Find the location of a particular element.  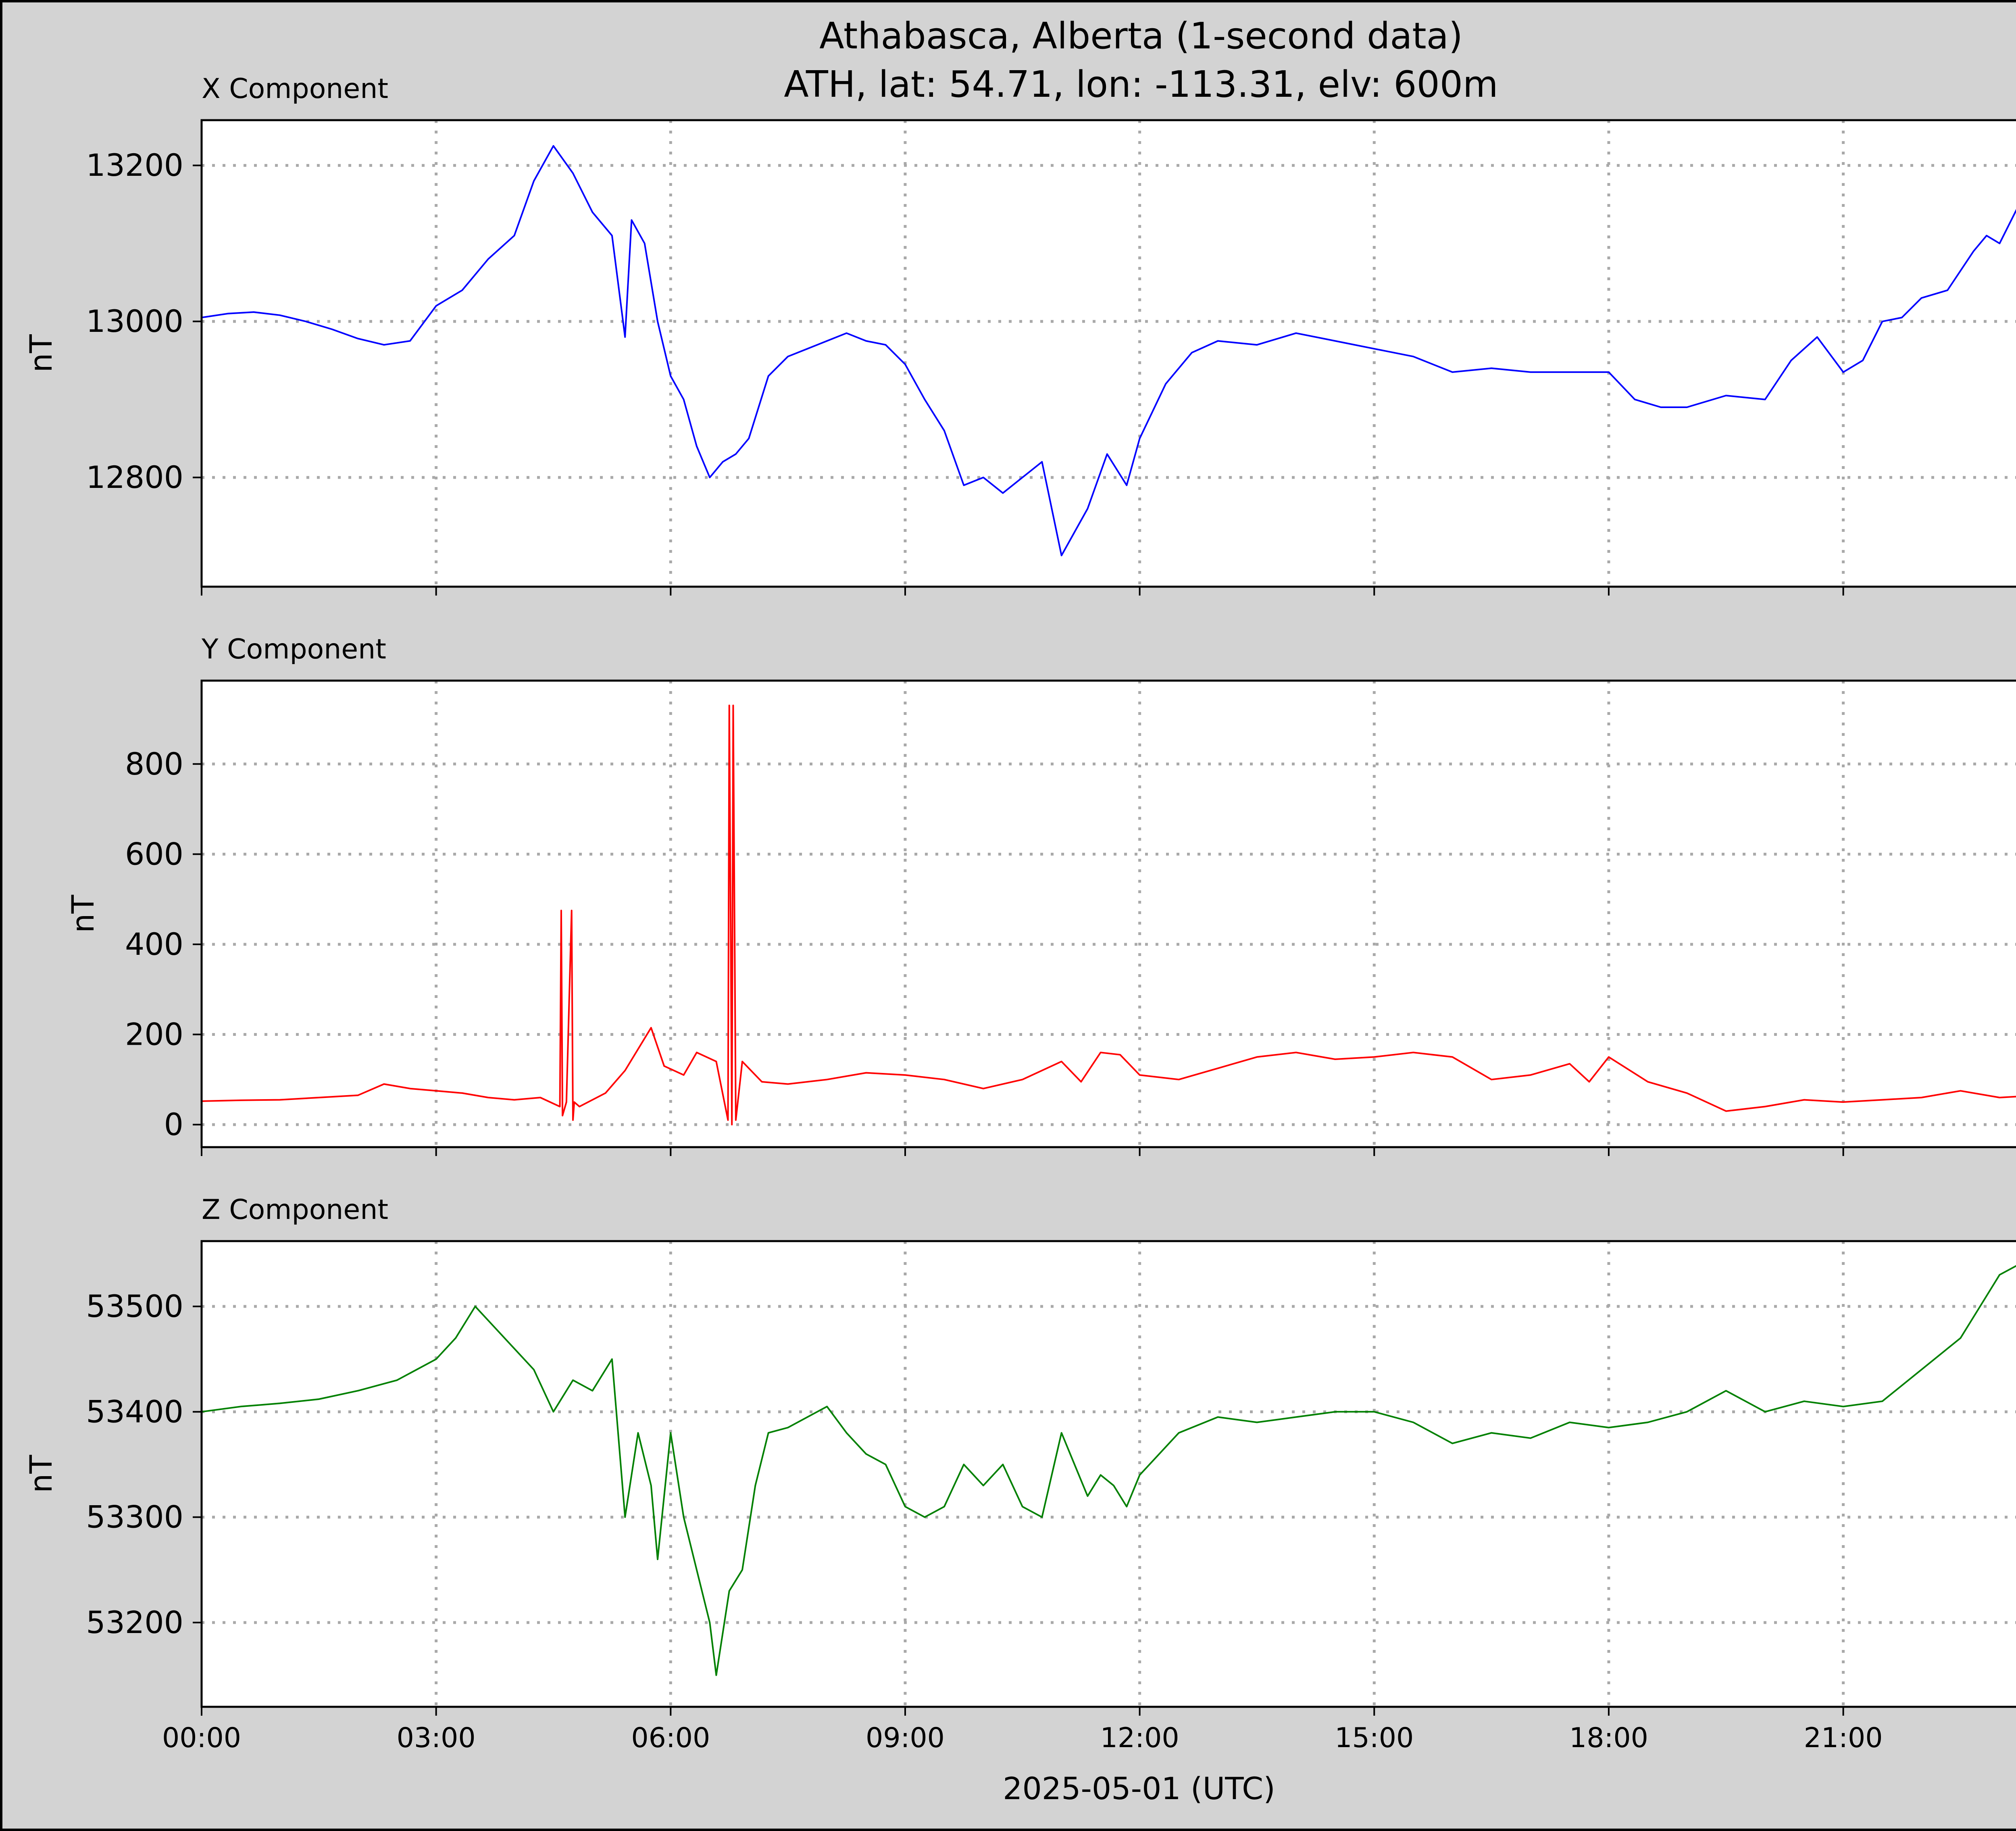

x-tick-label: 21:00 is located at coordinates (1843, 1738).